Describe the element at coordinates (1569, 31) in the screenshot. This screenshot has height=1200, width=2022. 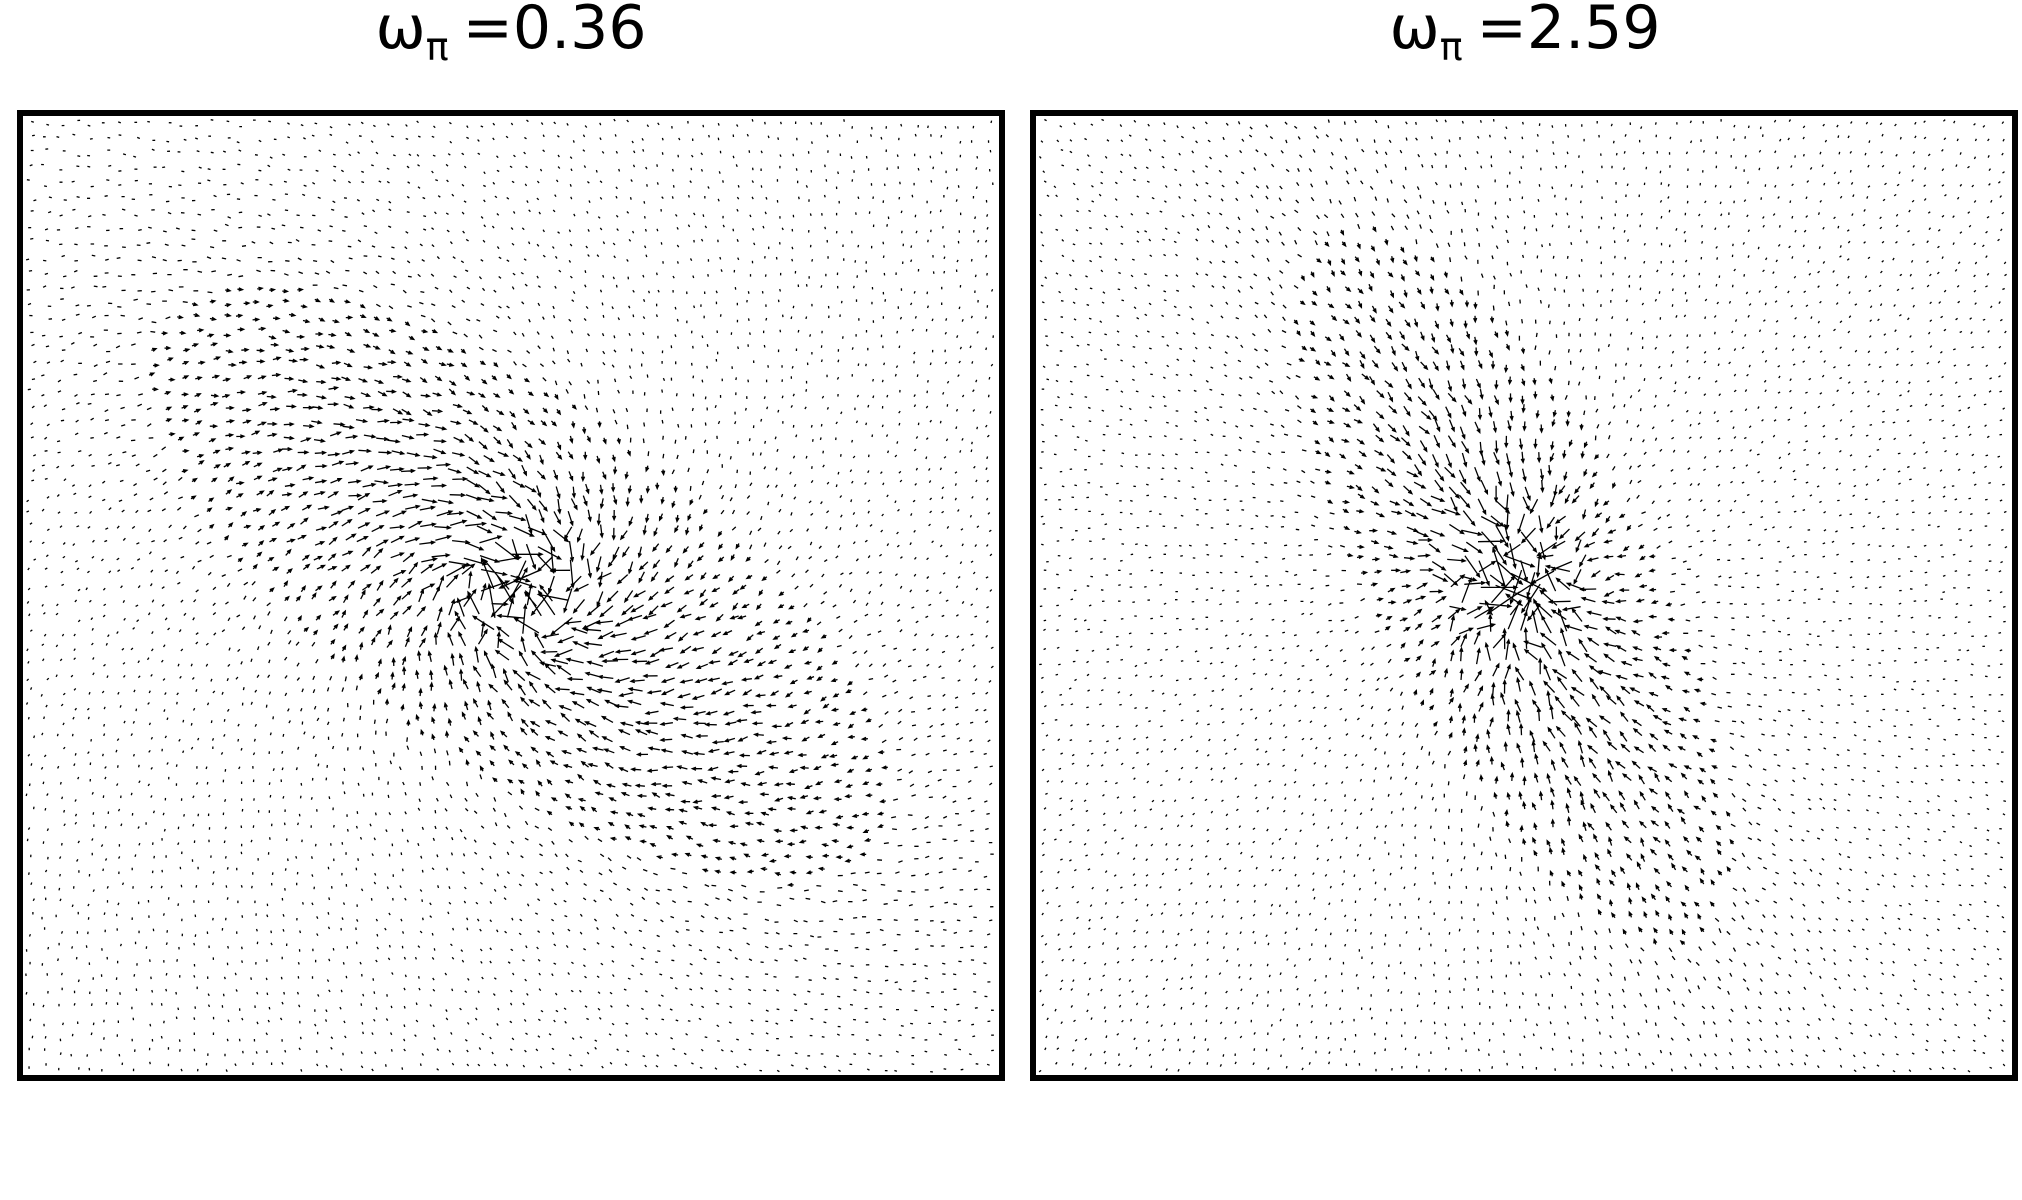
I see `title-text: =2.59` at that location.